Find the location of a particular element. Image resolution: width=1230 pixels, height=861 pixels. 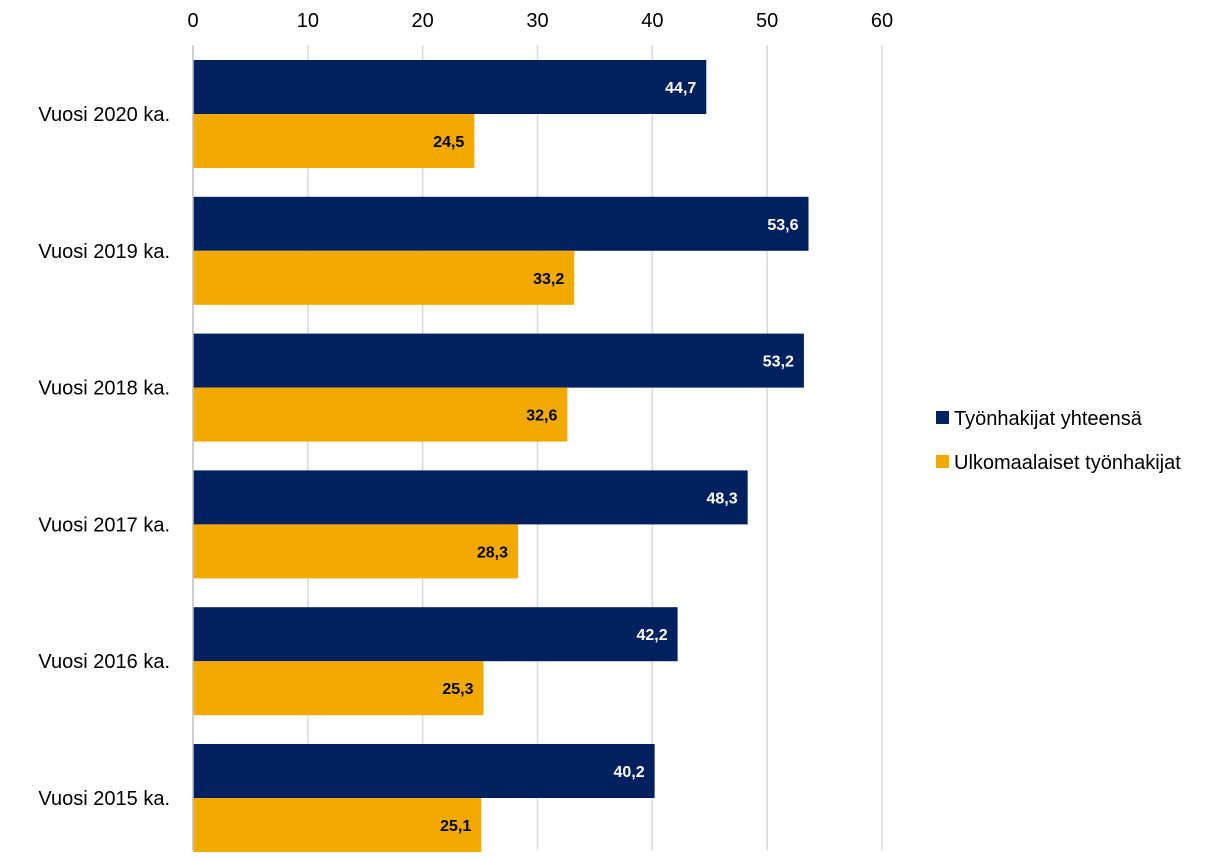

x-tick-label: 10 is located at coordinates (308, 21).